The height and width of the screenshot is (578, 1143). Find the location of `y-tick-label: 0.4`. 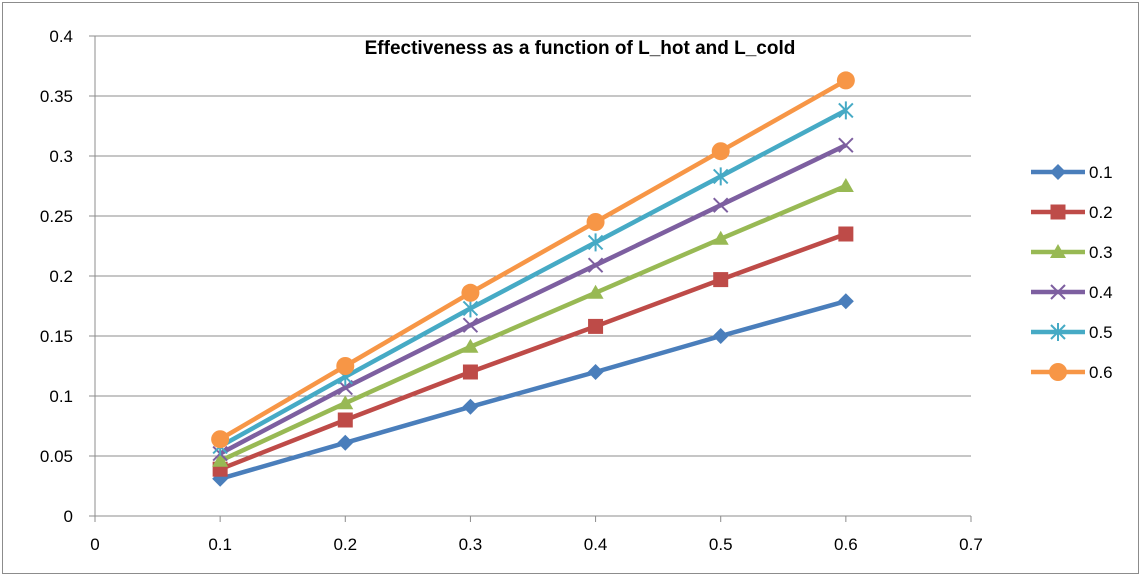

y-tick-label: 0.4 is located at coordinates (61, 36).